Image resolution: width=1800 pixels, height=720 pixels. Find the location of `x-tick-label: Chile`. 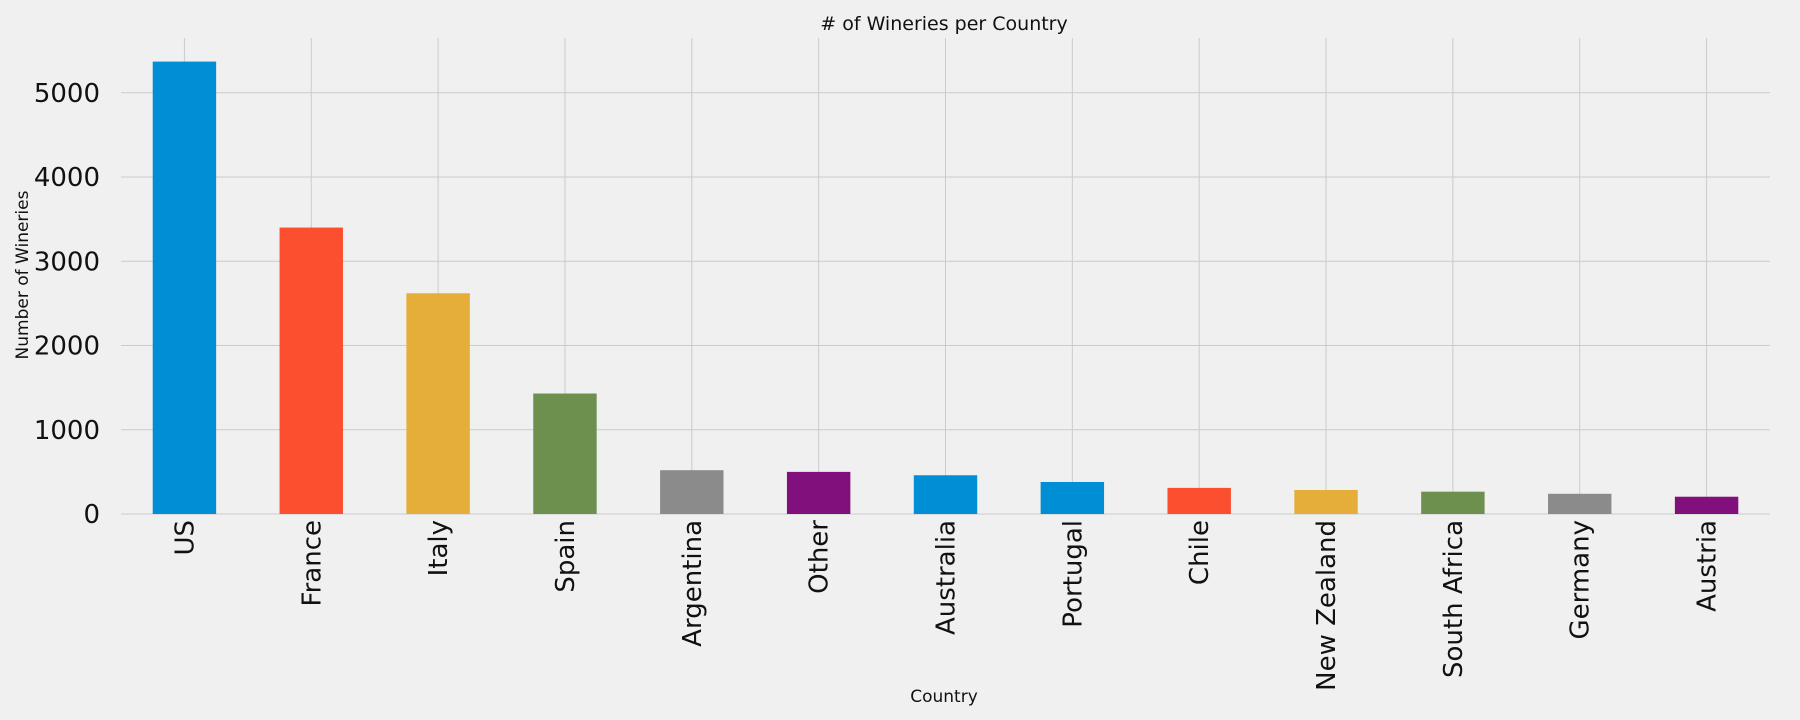

x-tick-label: Chile is located at coordinates (1200, 552).